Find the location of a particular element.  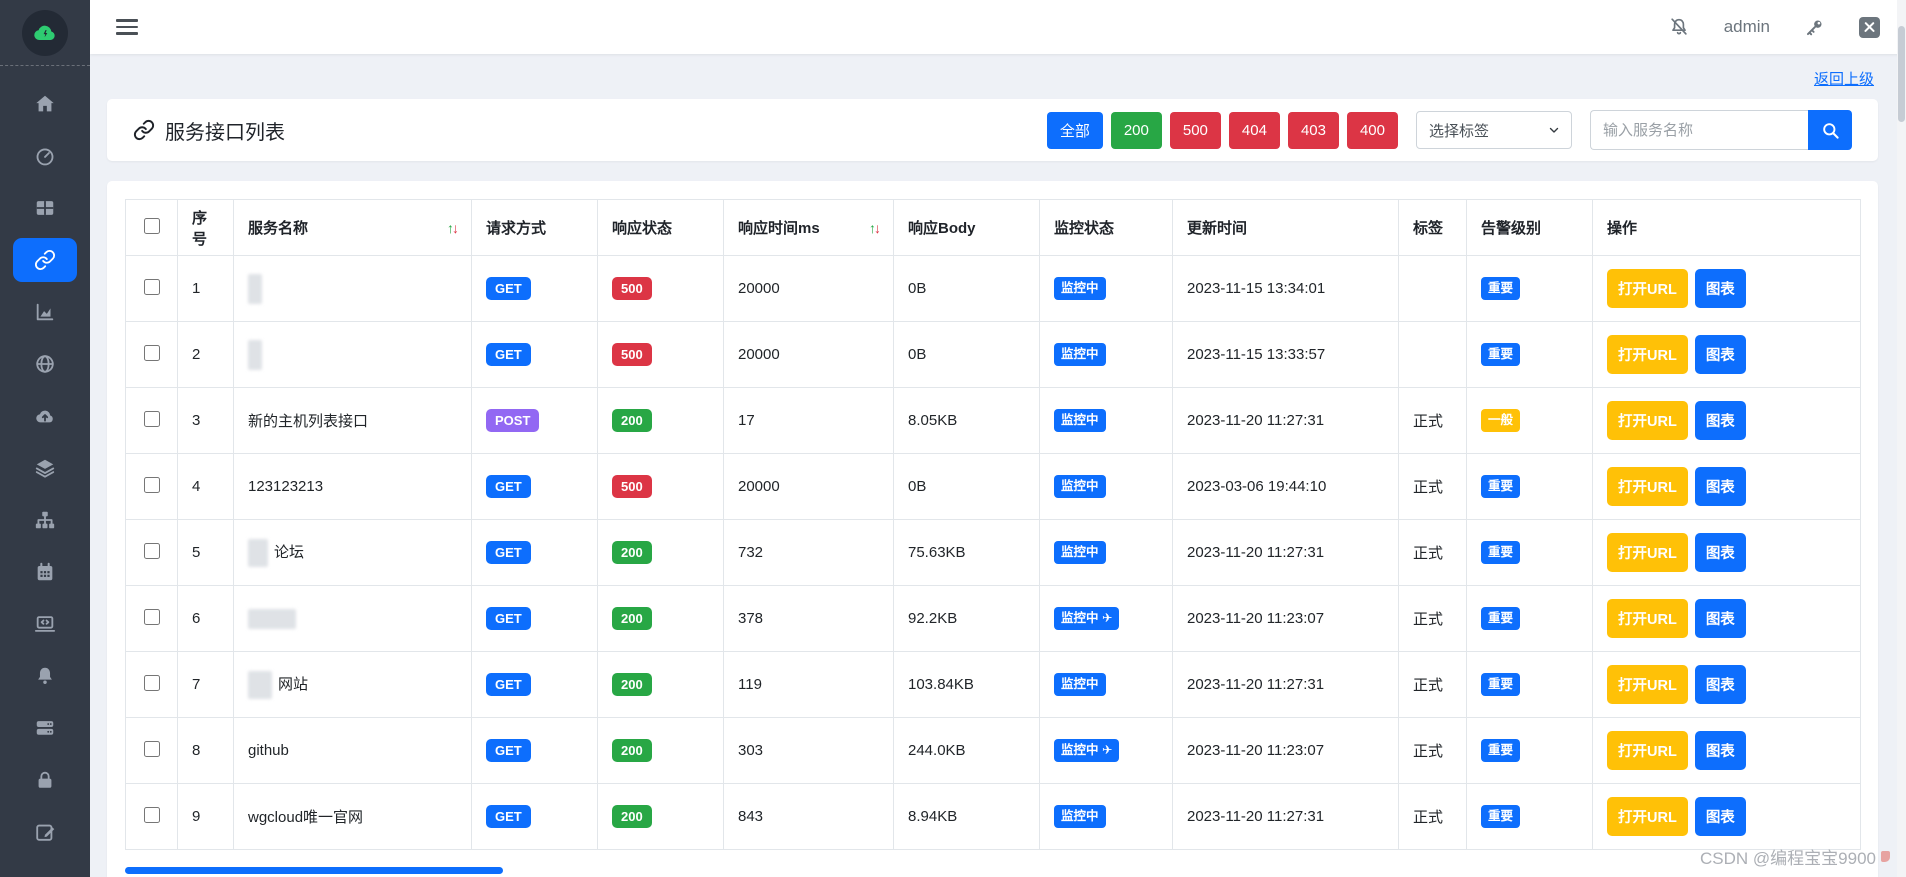

back-to-parent-link: 返回上级 is located at coordinates (1843, 79).